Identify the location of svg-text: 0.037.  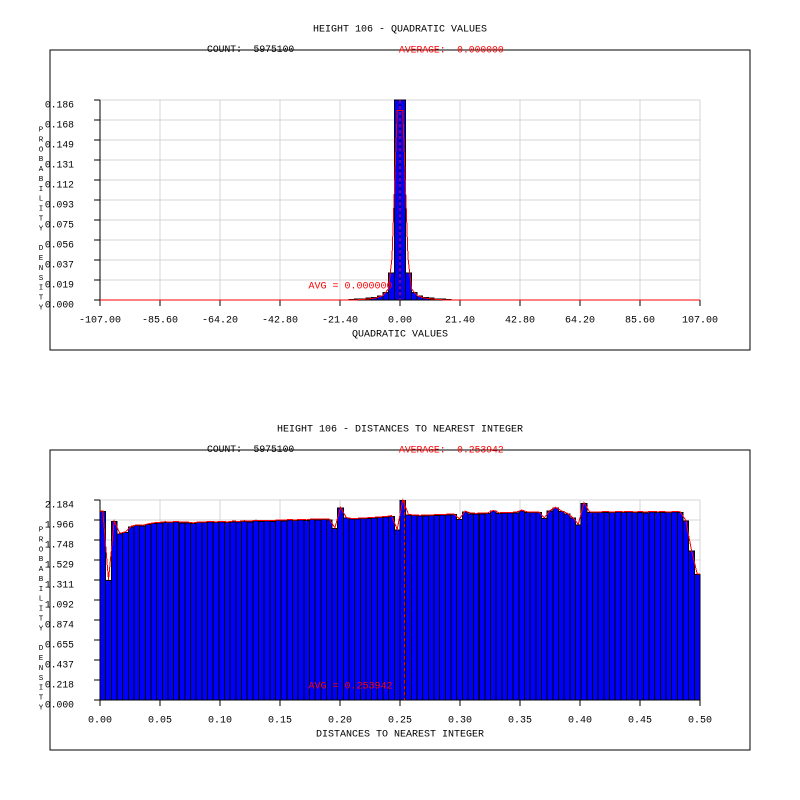
(59, 264).